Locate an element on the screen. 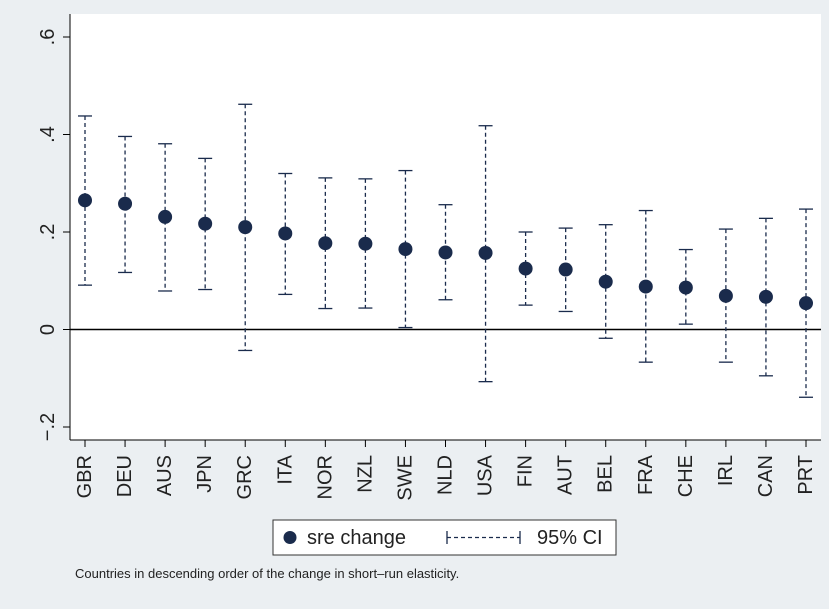 The height and width of the screenshot is (609, 829). x-tick-label: CAN is located at coordinates (766, 476).